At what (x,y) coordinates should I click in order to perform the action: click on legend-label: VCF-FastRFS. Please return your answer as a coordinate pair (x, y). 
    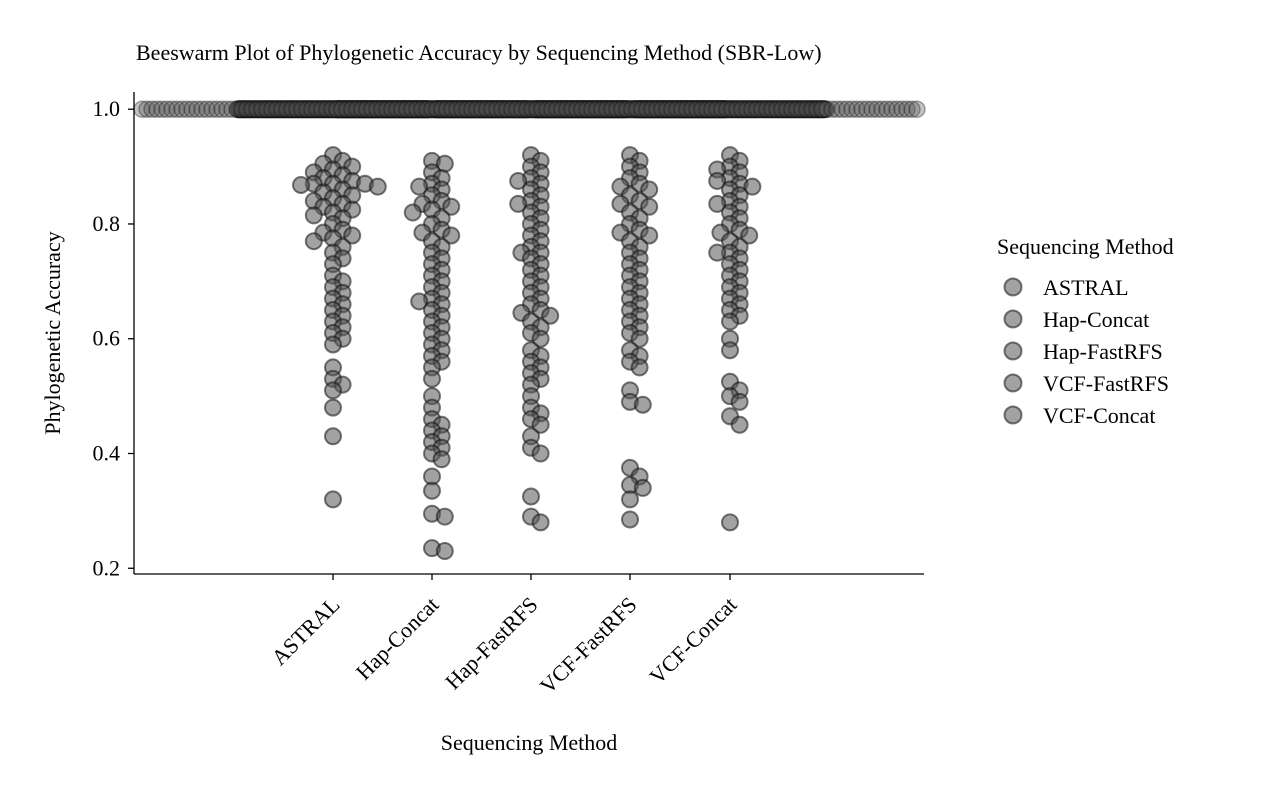
    Looking at the image, I should click on (1106, 383).